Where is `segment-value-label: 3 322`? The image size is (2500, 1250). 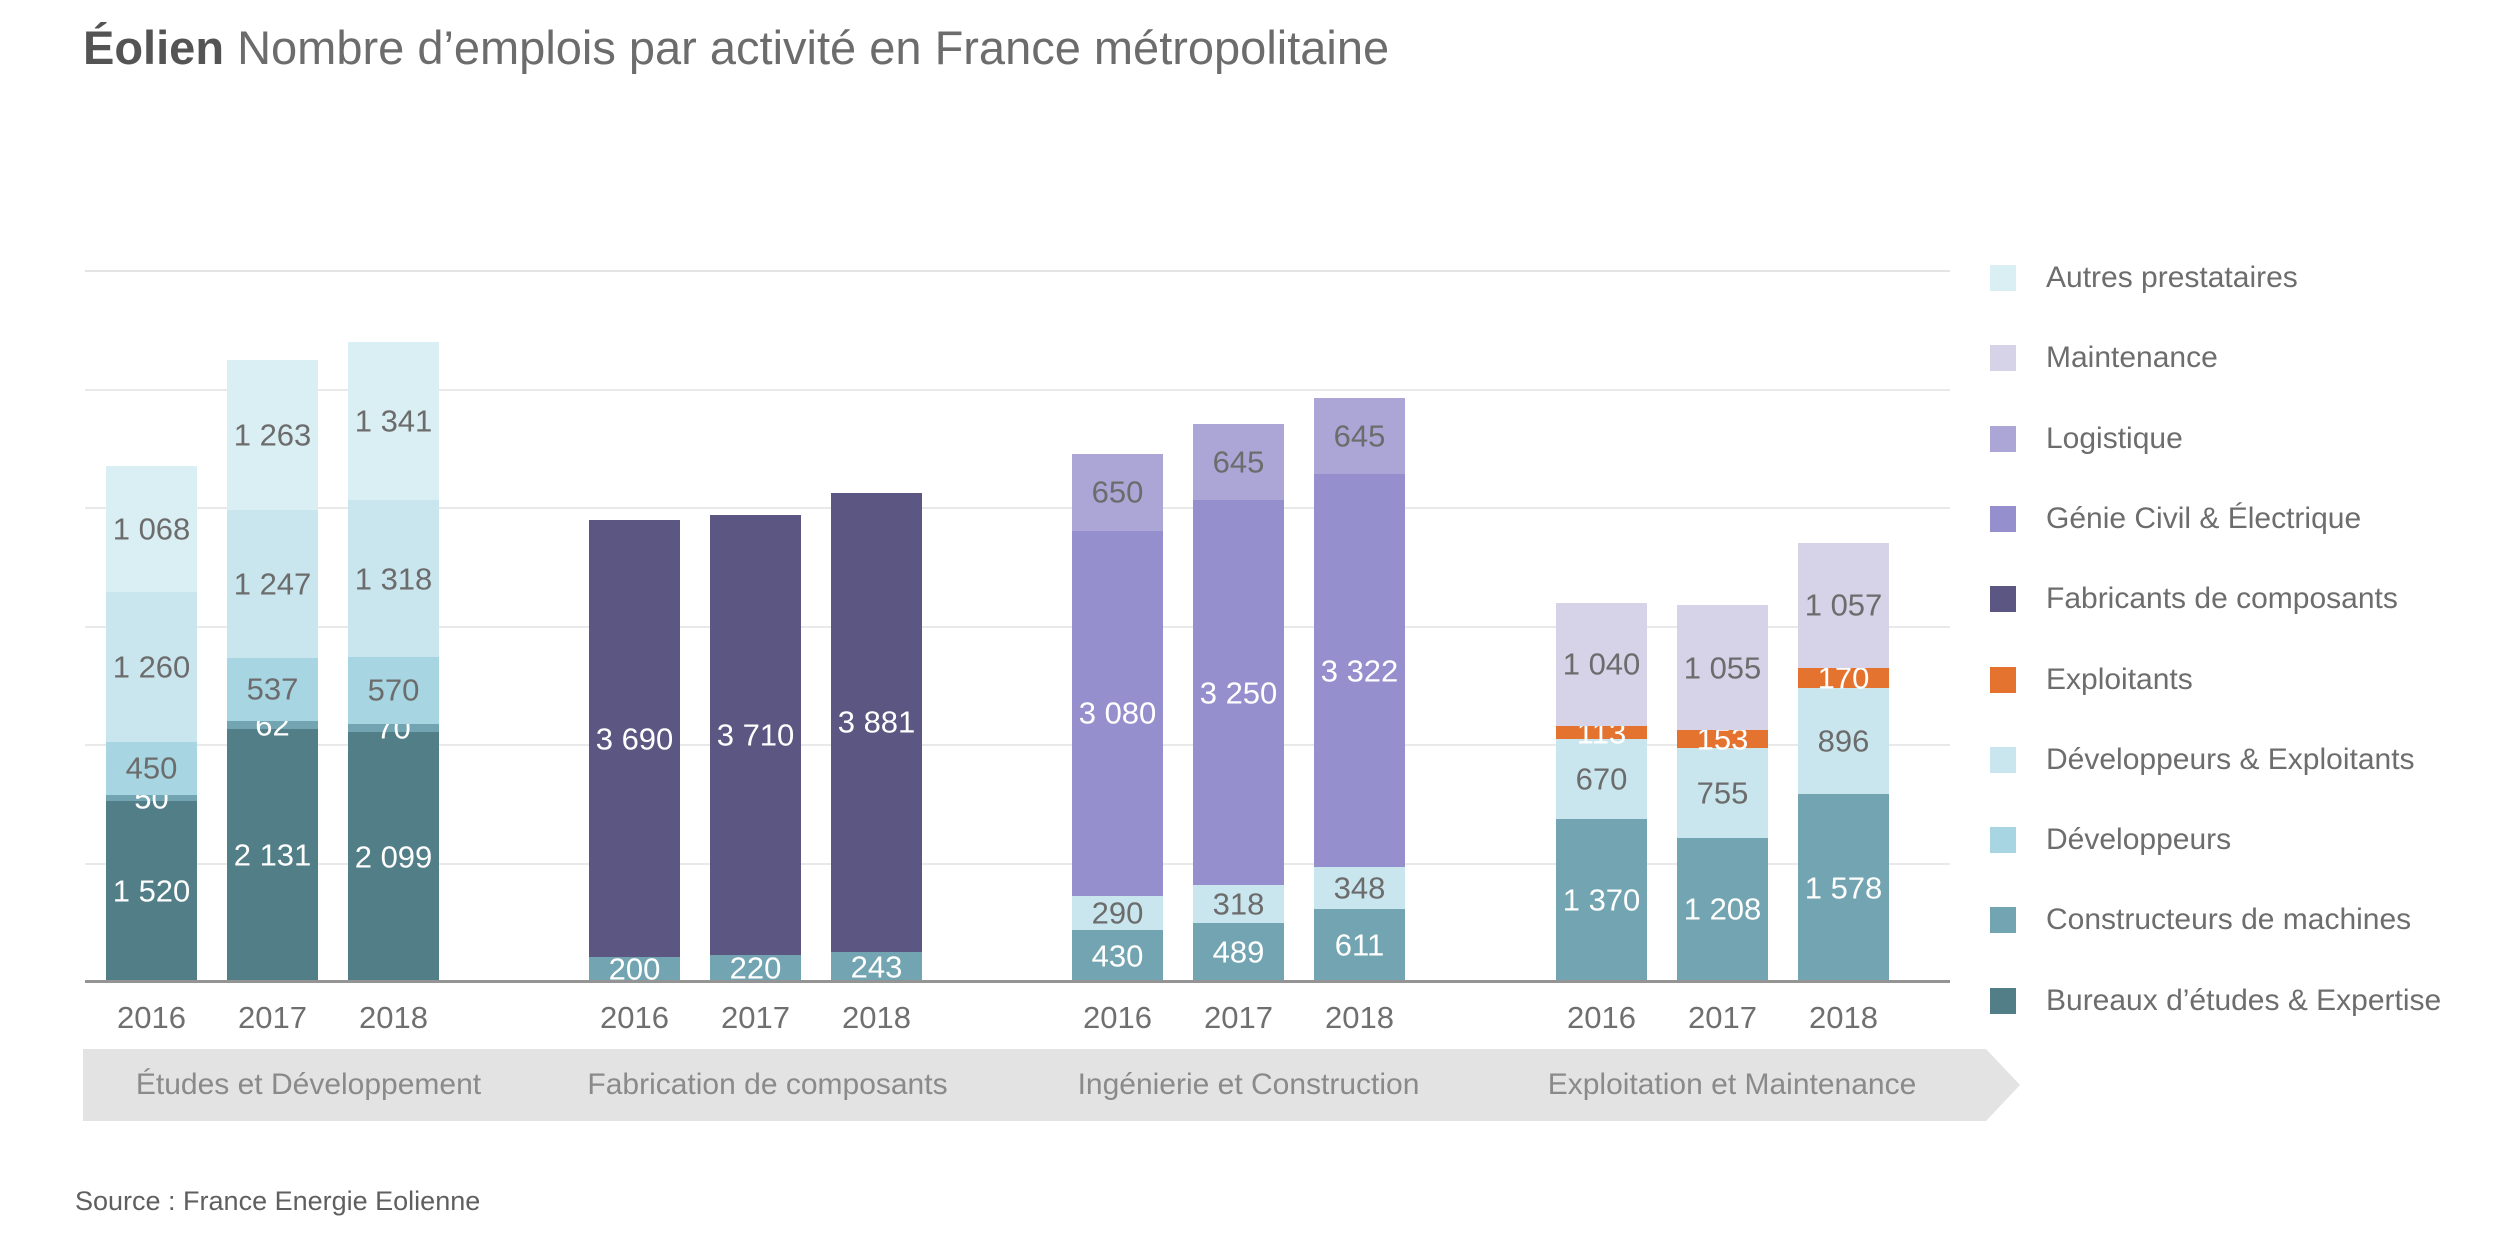
segment-value-label: 3 322 is located at coordinates (1359, 671).